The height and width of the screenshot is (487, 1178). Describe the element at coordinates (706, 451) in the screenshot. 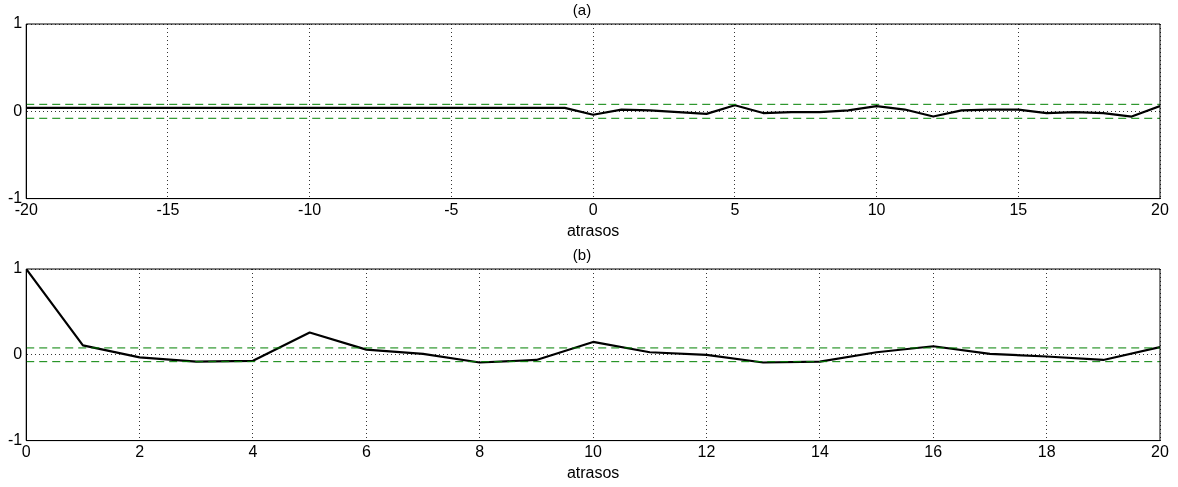

I see `x-tick-label: 12` at that location.